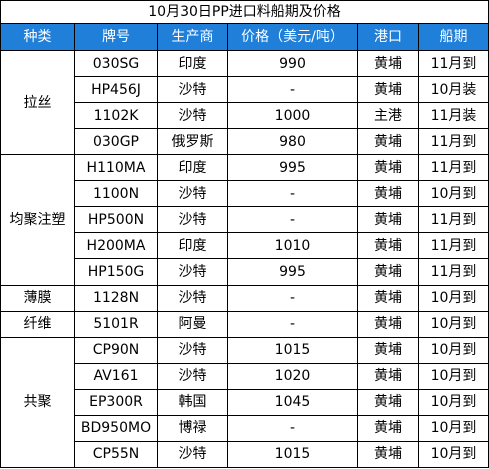 The height and width of the screenshot is (469, 489). Describe the element at coordinates (192, 37) in the screenshot. I see `header-producer: 生产商` at that location.